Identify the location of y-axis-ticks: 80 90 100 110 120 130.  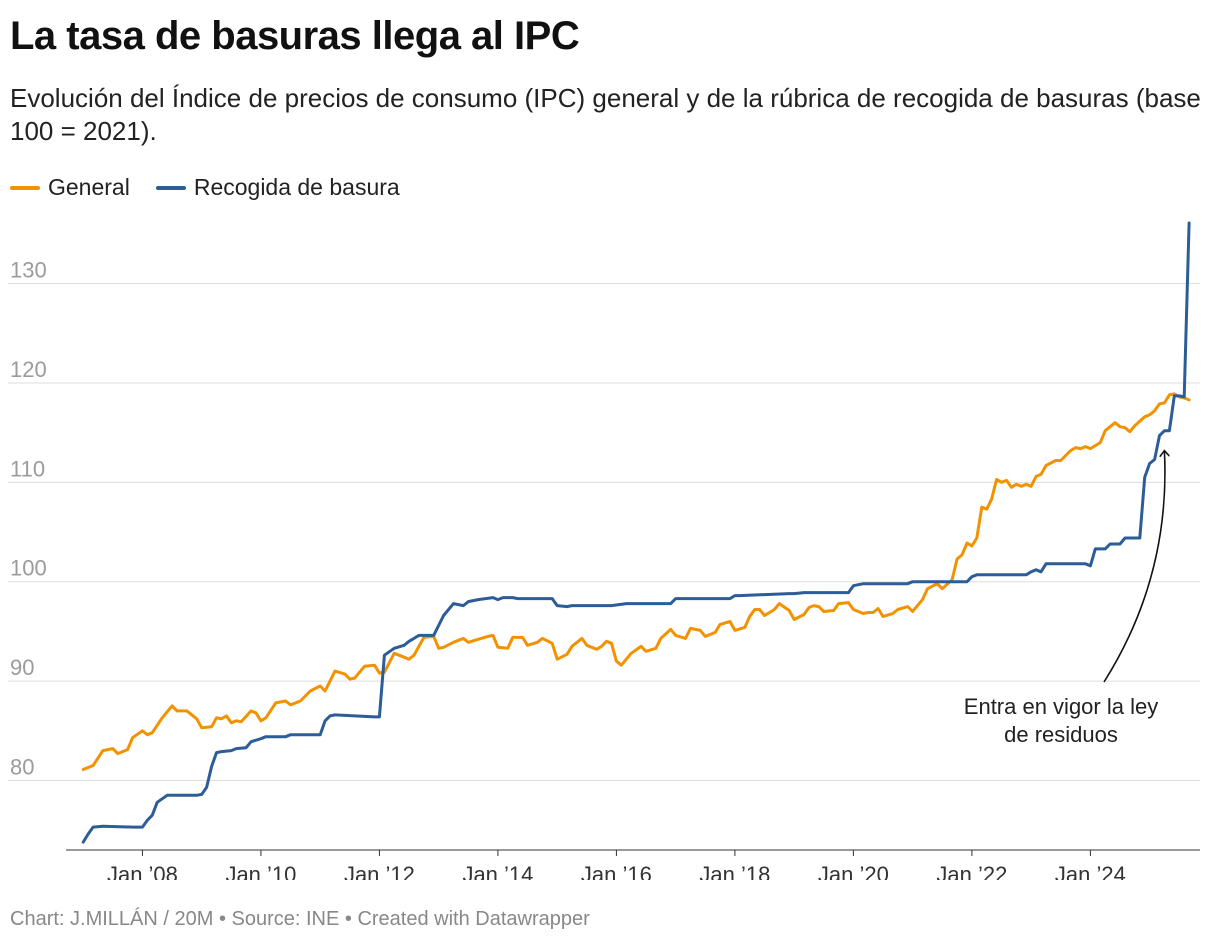
(28, 519).